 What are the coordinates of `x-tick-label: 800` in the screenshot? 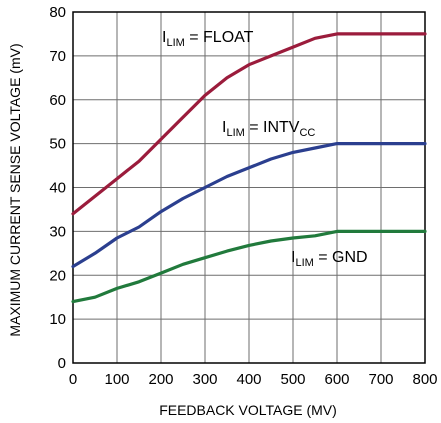 It's located at (424, 379).